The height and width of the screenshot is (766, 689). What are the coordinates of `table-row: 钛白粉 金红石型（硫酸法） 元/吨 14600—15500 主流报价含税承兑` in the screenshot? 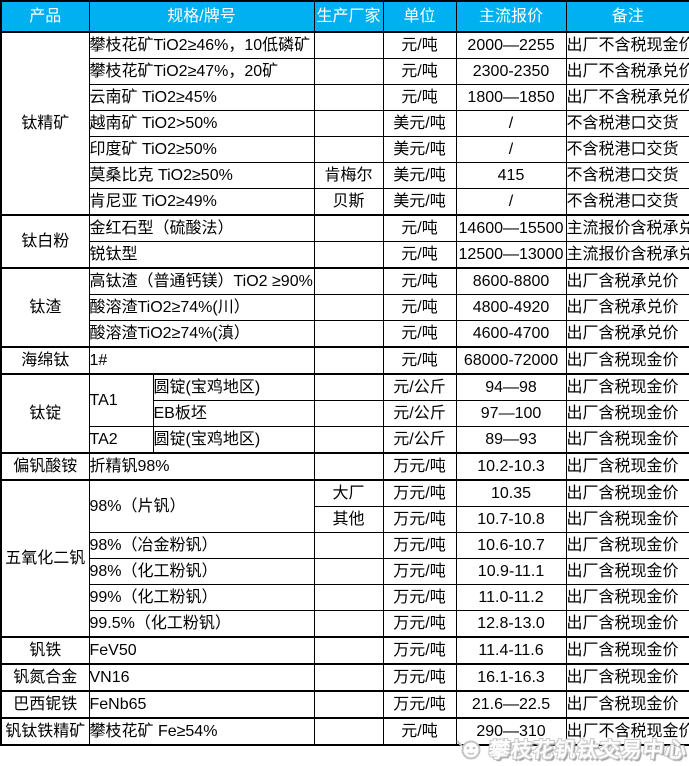 It's located at (344, 241).